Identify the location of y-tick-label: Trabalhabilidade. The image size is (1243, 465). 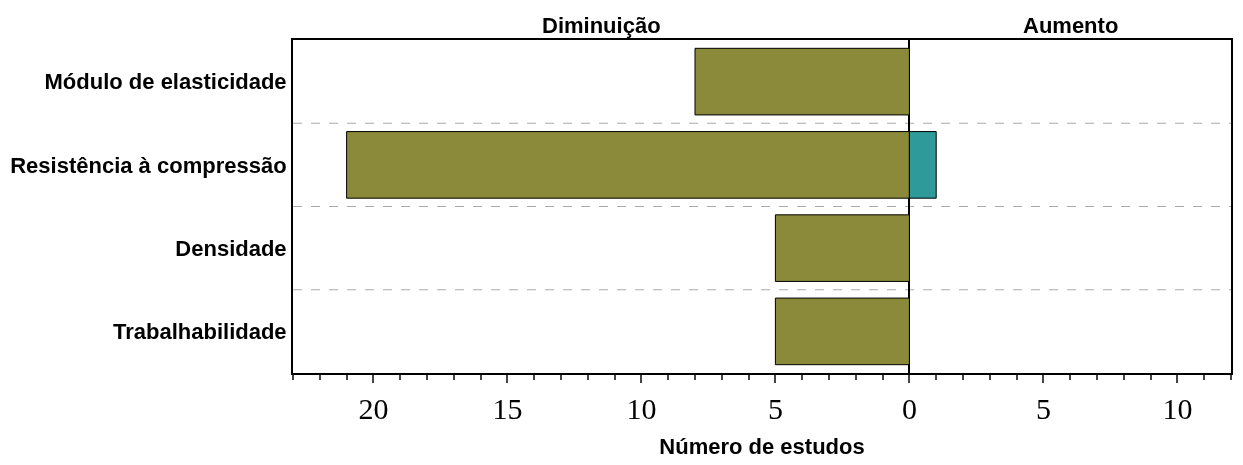
(199, 332).